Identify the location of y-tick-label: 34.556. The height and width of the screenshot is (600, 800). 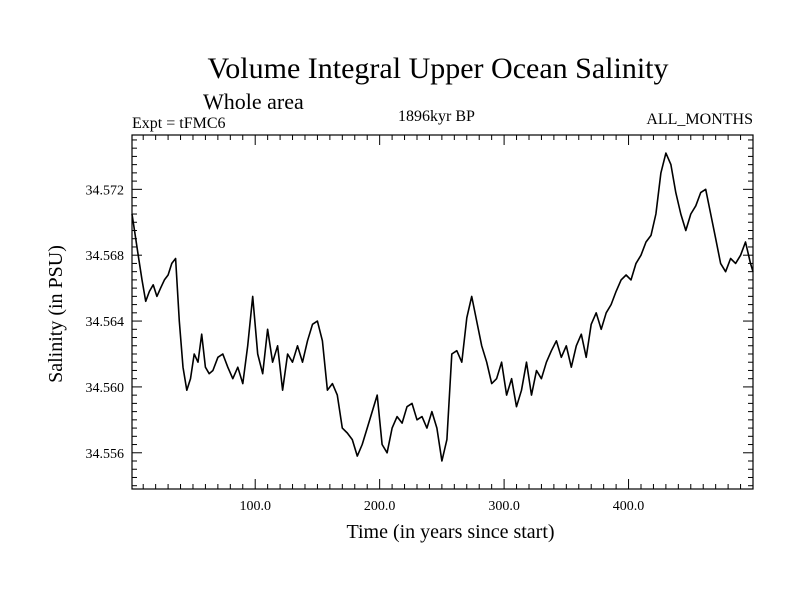
(105, 454).